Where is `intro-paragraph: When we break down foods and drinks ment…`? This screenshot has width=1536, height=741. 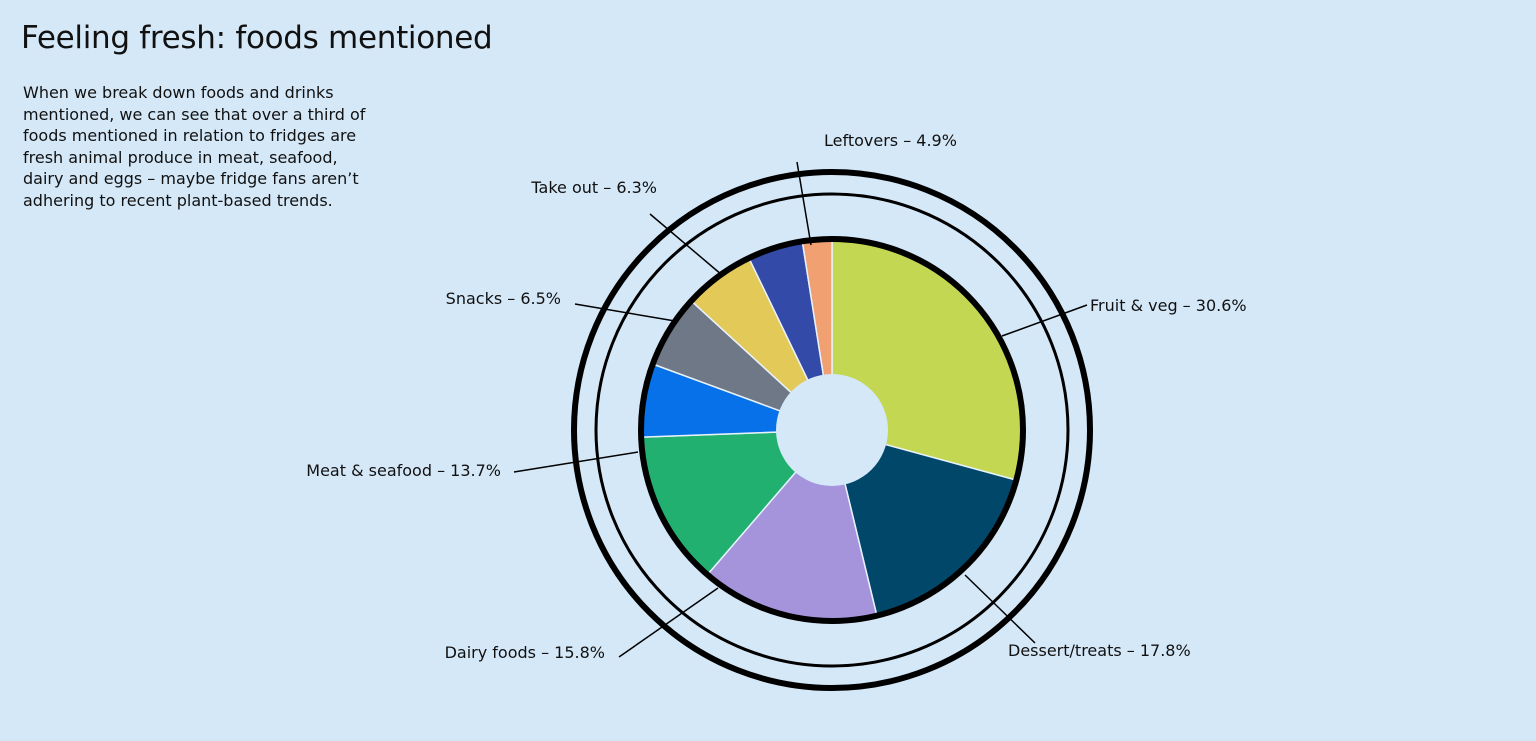
intro-paragraph: When we break down foods and drinks ment… is located at coordinates (194, 146).